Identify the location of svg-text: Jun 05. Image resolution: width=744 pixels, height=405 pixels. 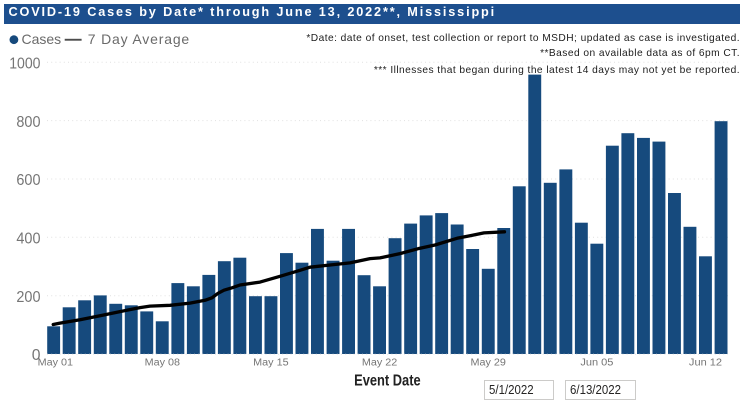
(597, 363).